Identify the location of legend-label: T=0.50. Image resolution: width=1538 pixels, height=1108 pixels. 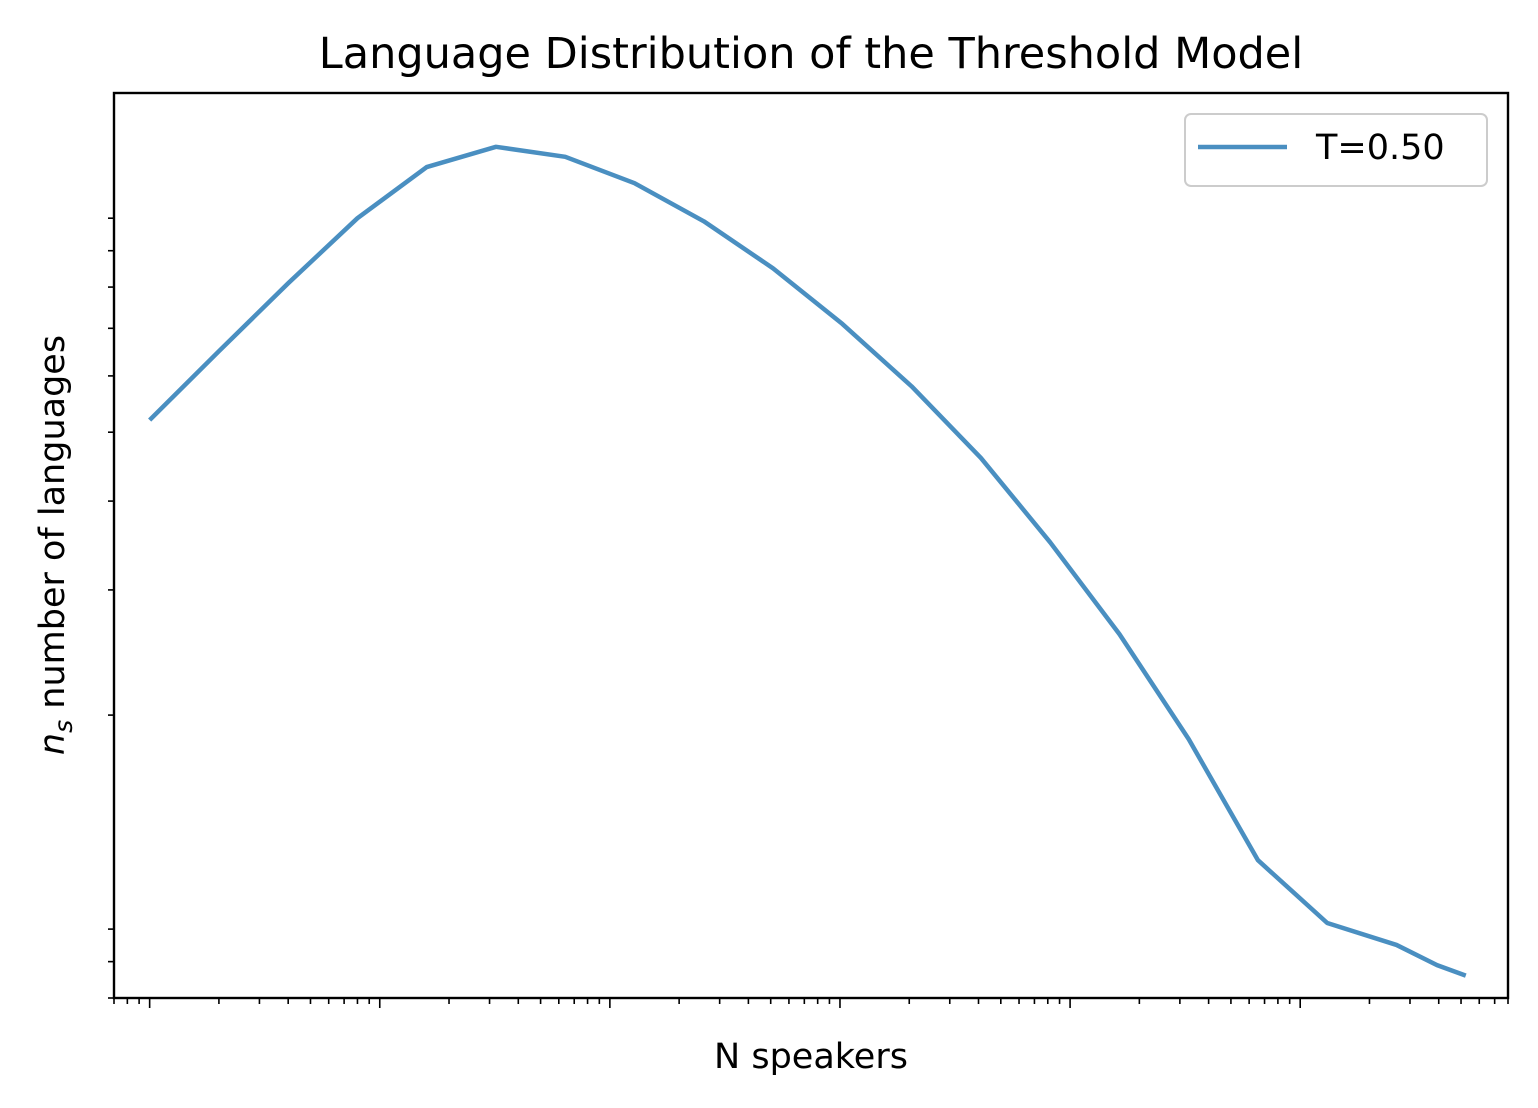
(1380, 148).